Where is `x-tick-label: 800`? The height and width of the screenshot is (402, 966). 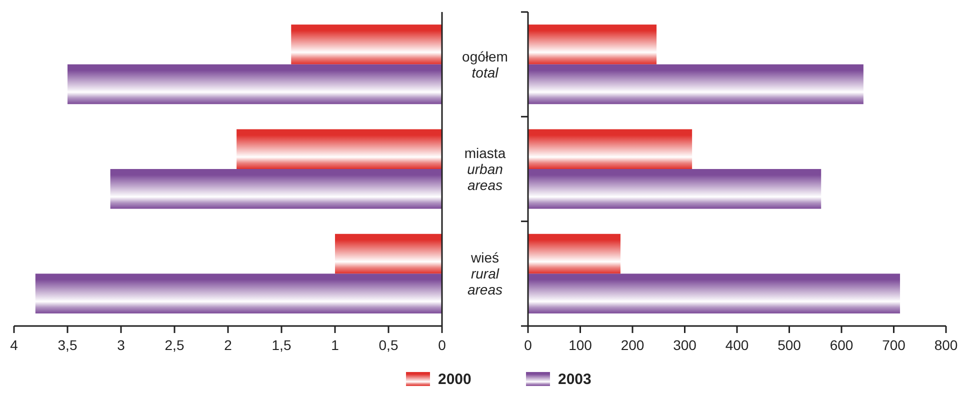 x-tick-label: 800 is located at coordinates (946, 345).